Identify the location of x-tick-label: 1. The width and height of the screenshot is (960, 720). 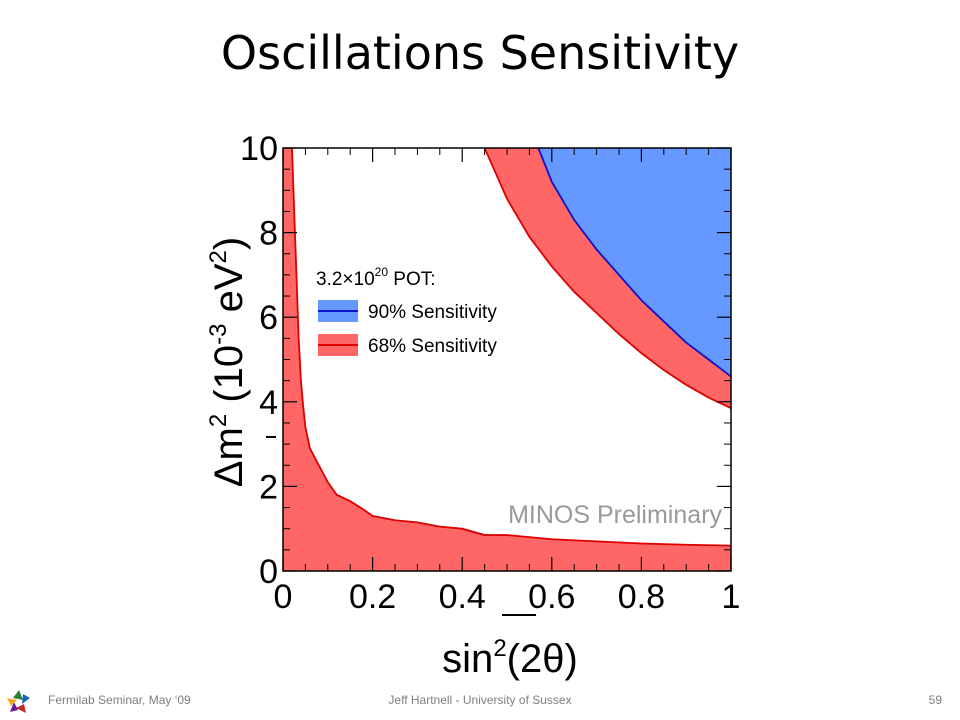
(731, 597).